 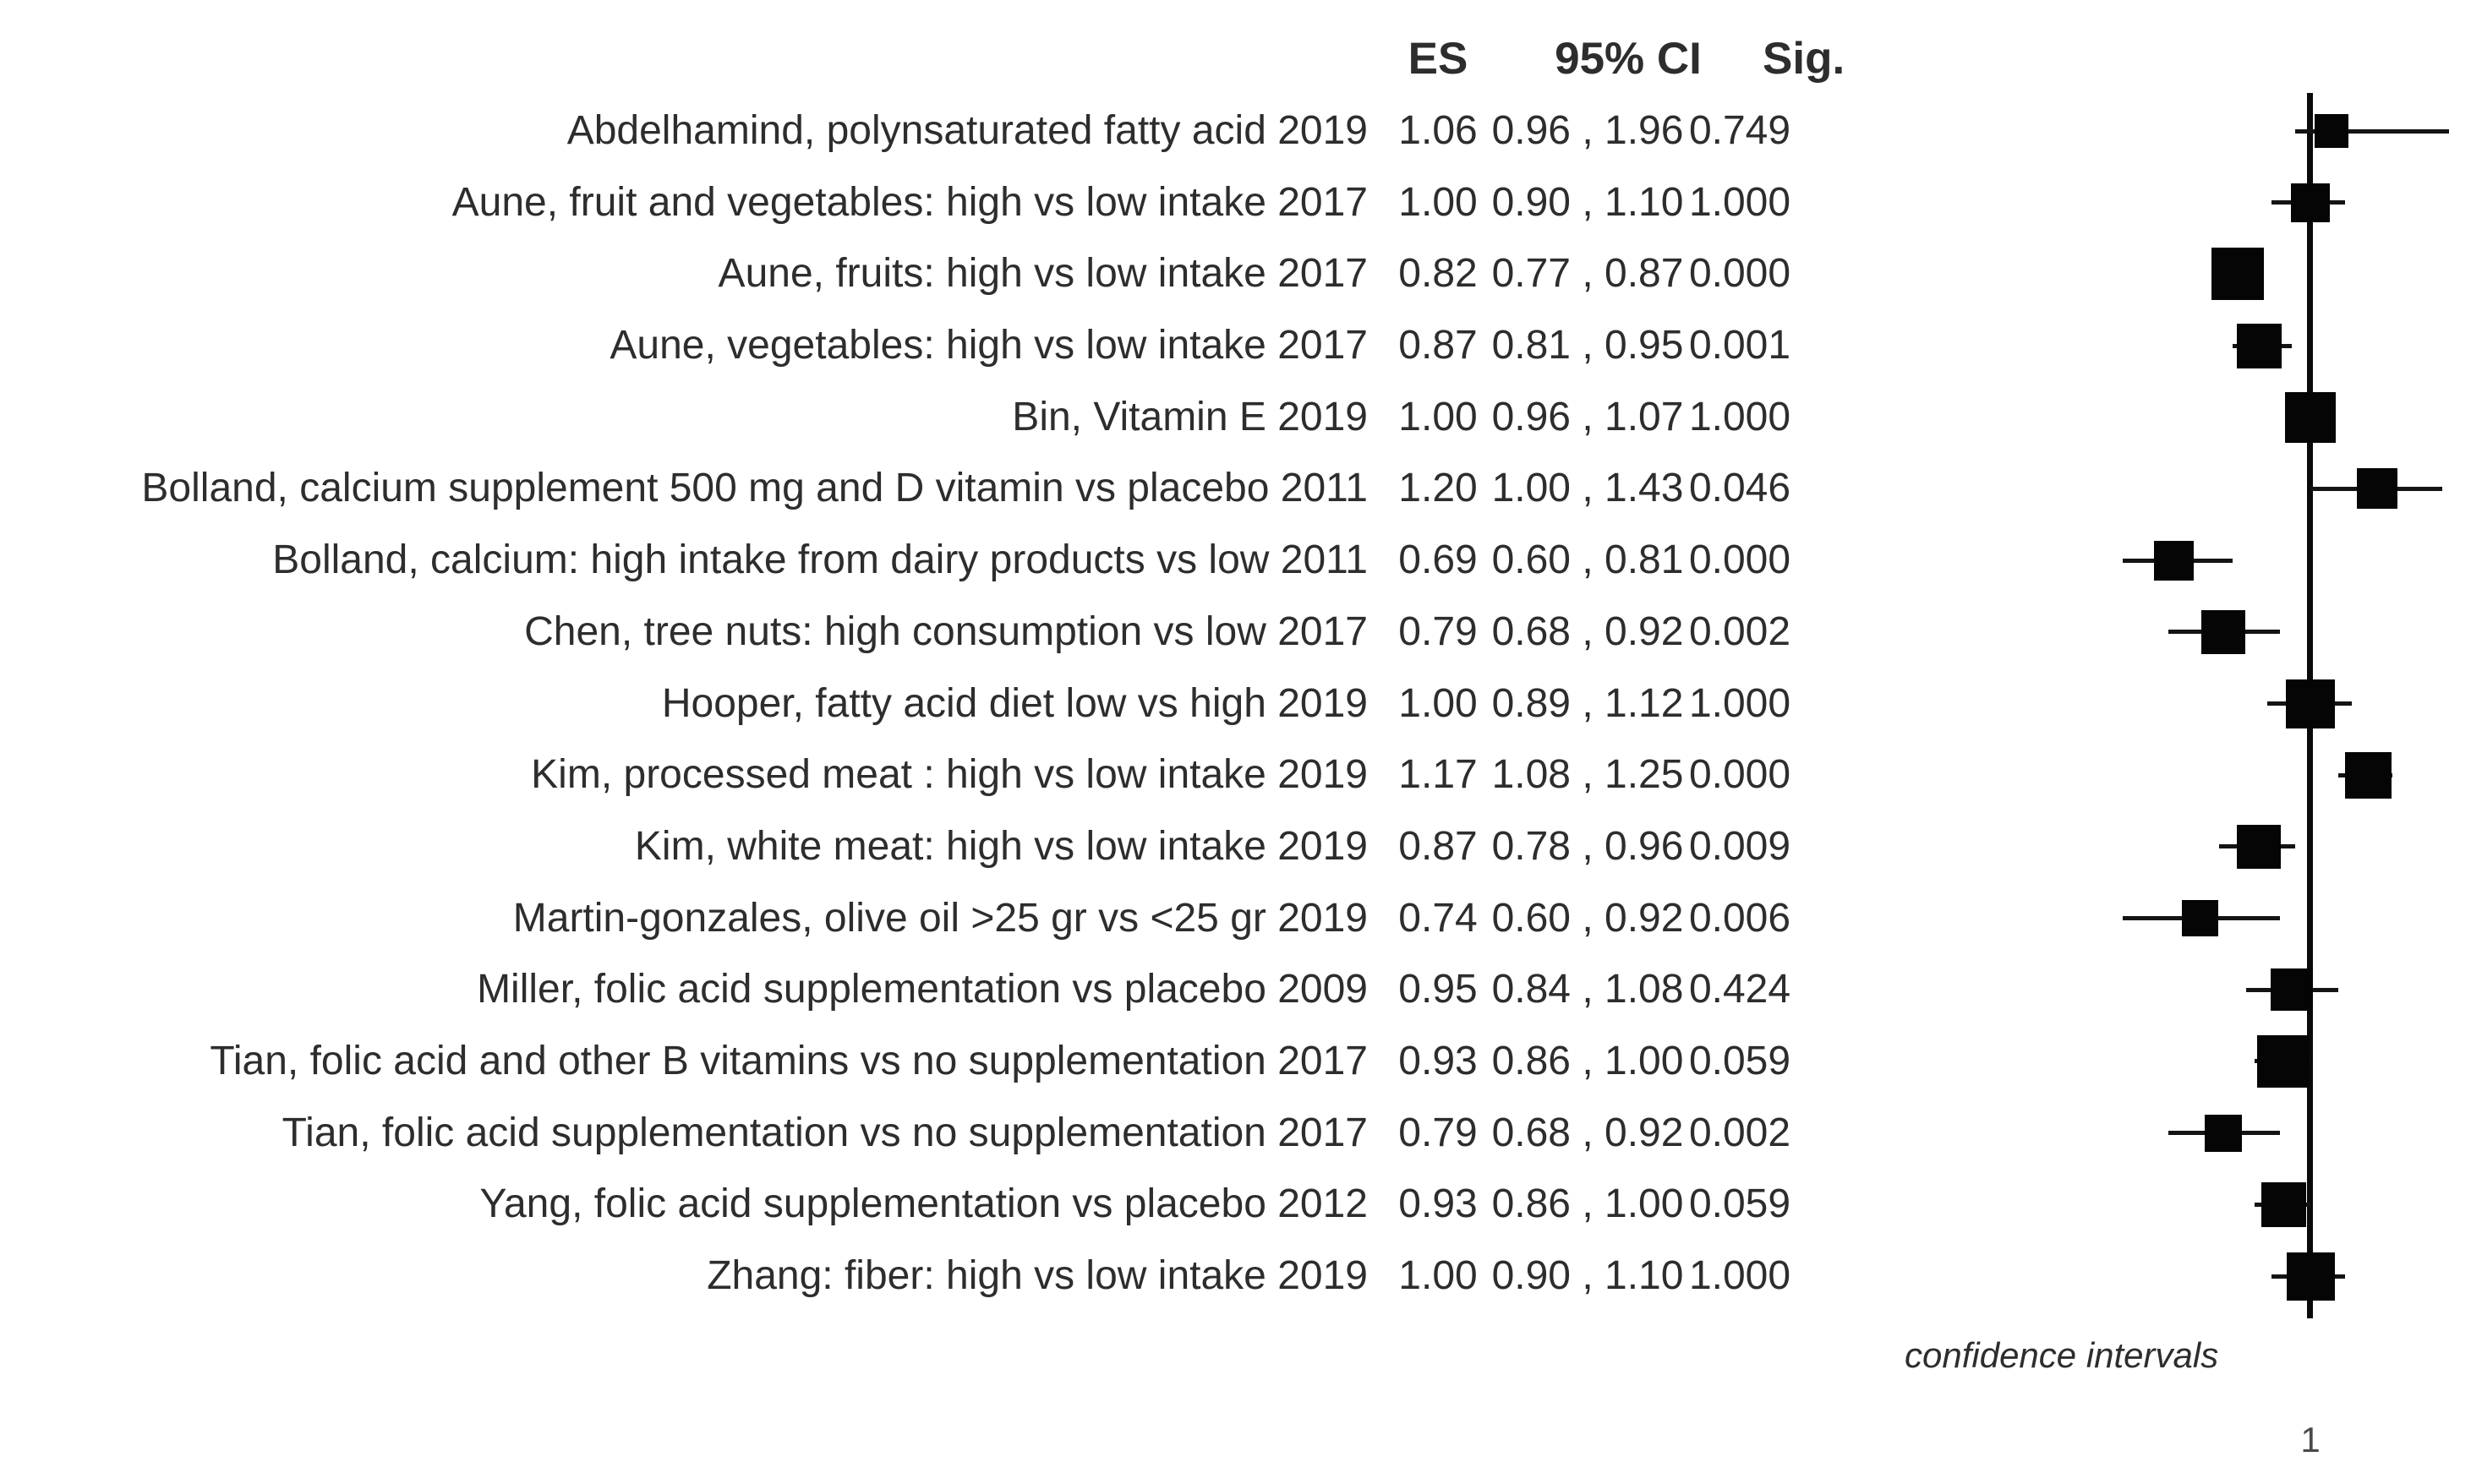 I want to click on ci-value: 0.81 , 0.95, so click(x=1587, y=346).